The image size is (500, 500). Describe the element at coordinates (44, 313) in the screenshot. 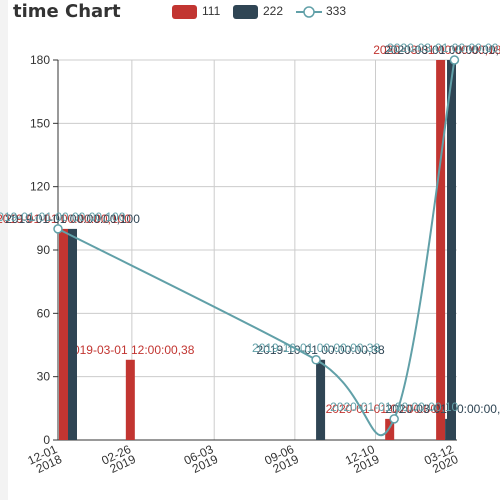

I see `y-tick-label: 60` at that location.